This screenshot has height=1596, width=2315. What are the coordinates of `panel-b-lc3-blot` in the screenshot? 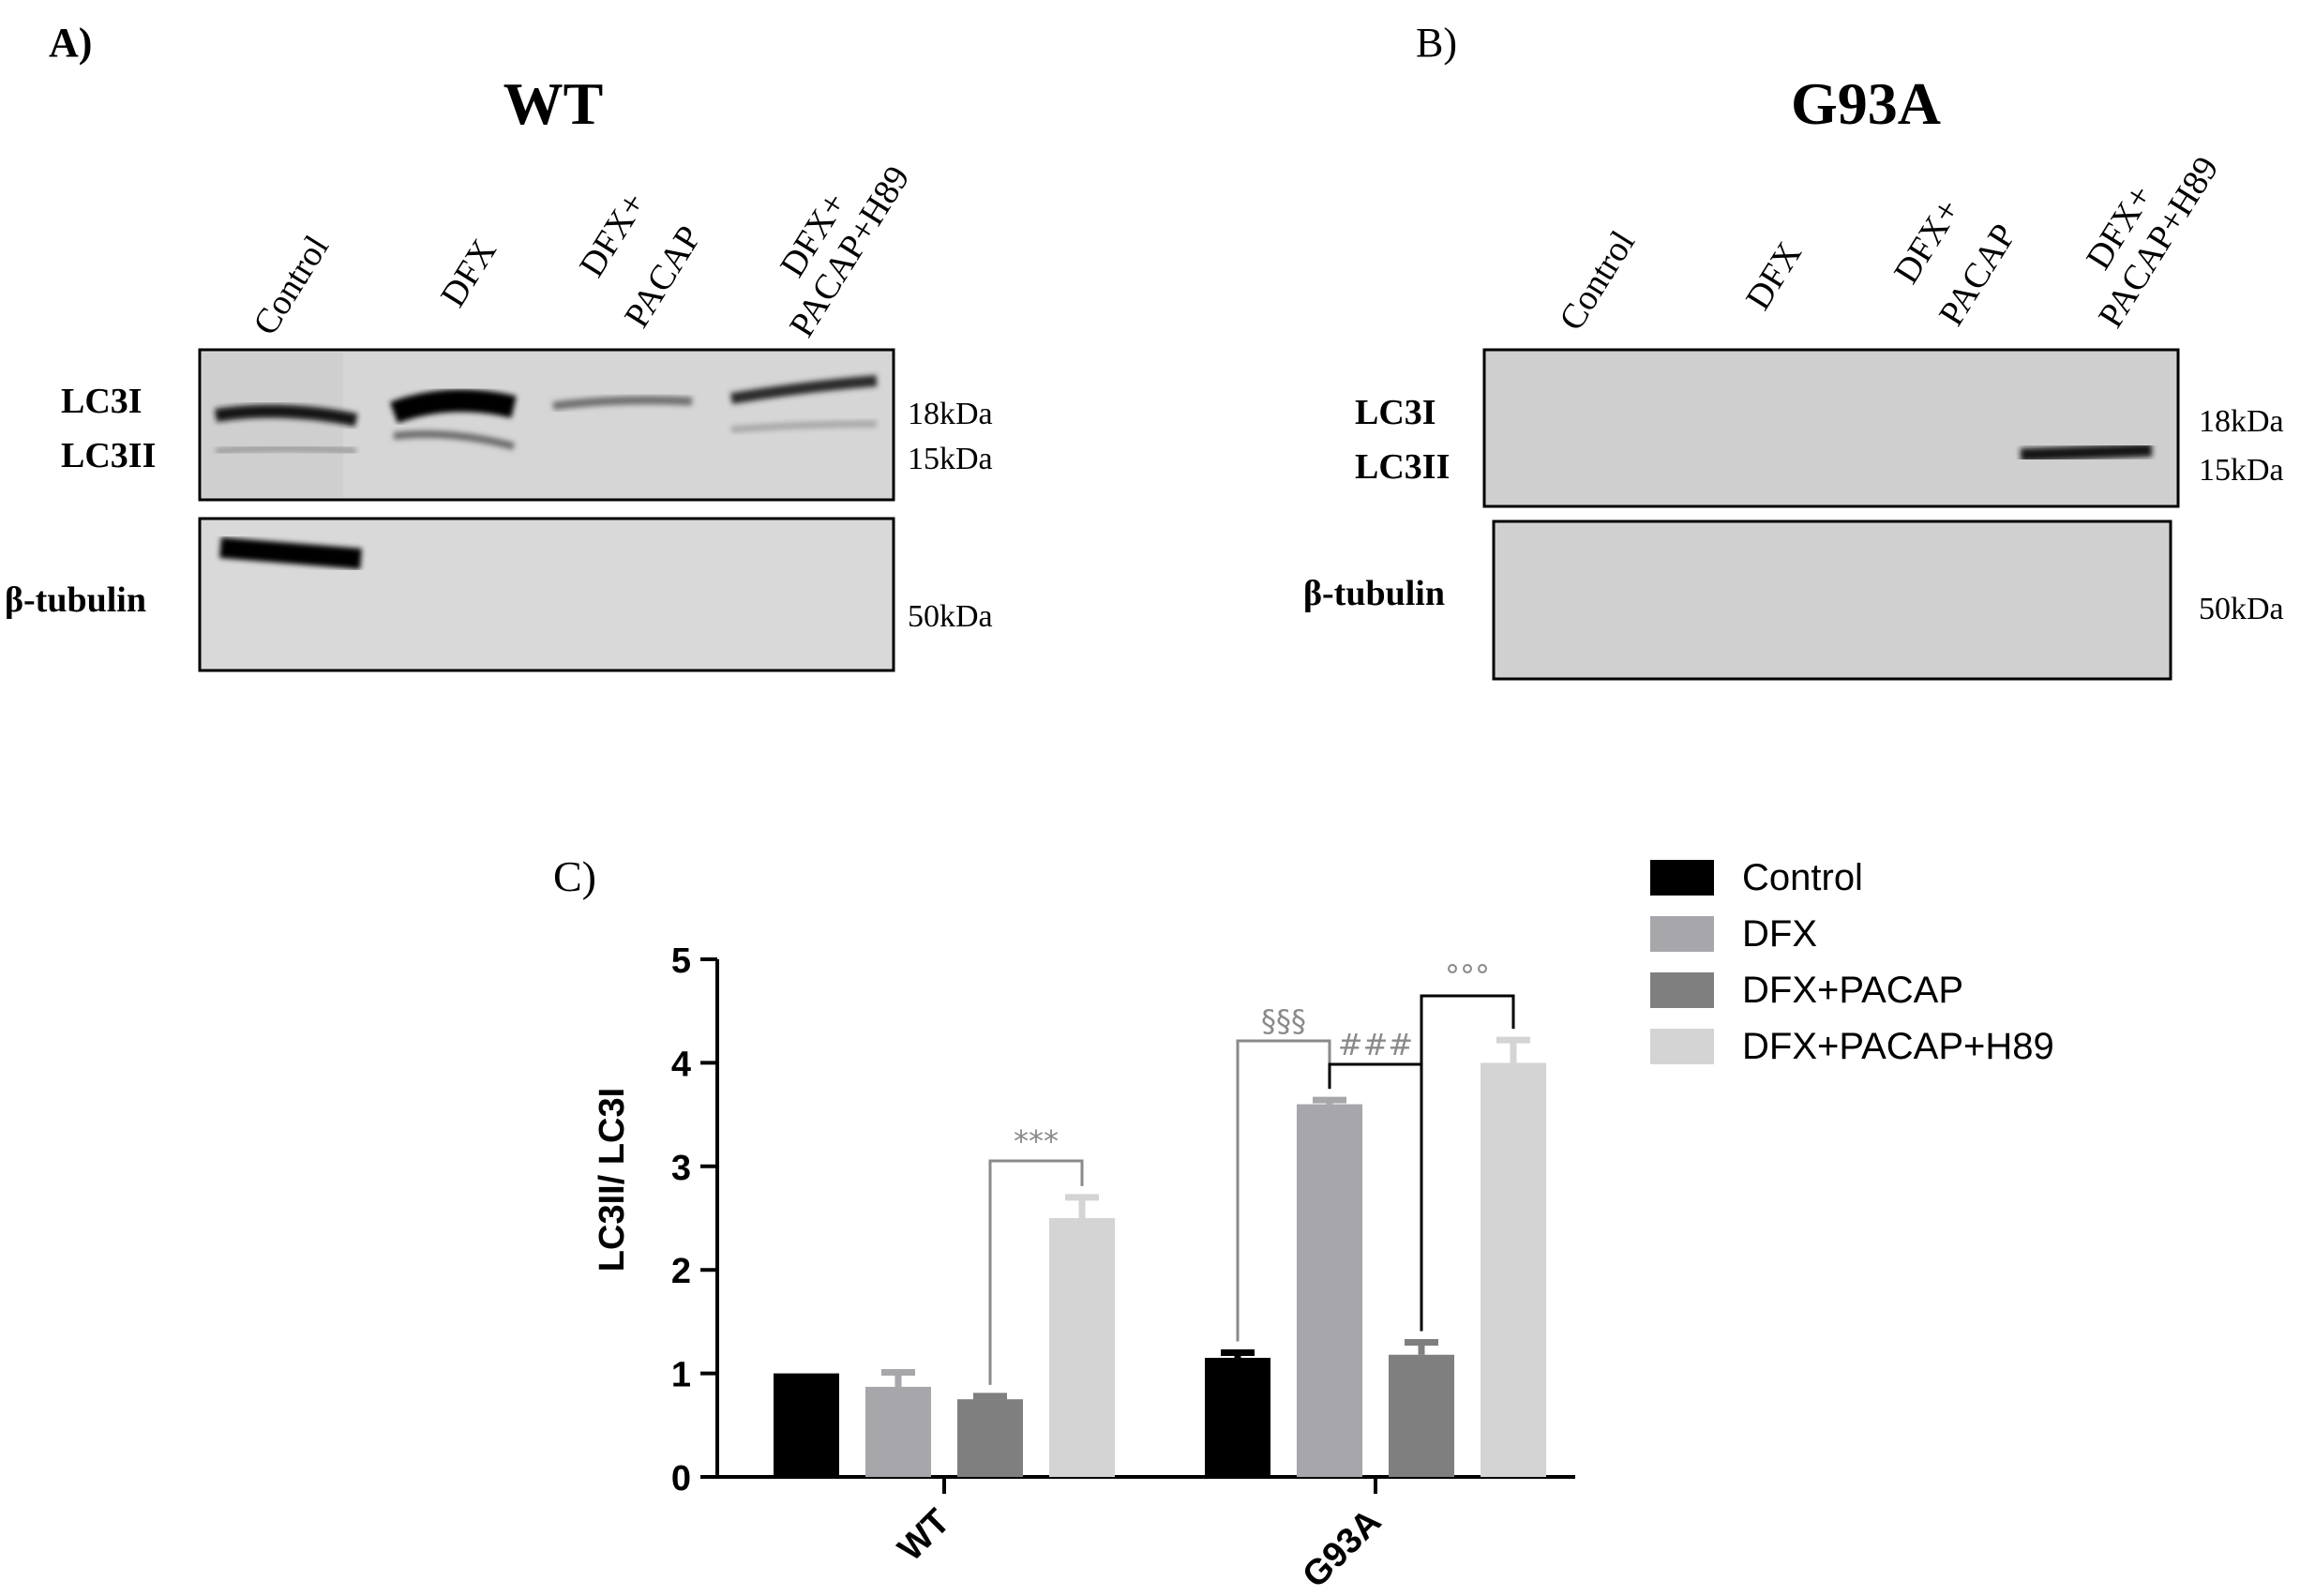 It's located at (1831, 428).